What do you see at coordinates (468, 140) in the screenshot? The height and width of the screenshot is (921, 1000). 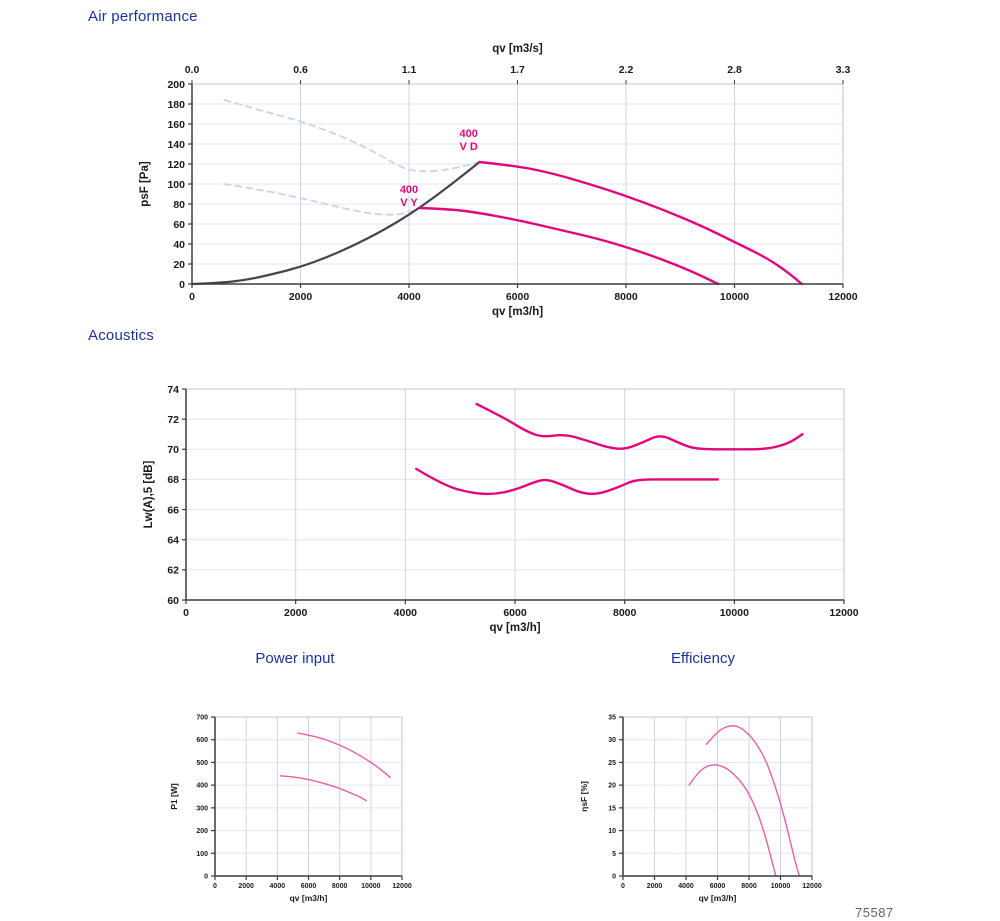 I see `curve-label: 400 V D` at bounding box center [468, 140].